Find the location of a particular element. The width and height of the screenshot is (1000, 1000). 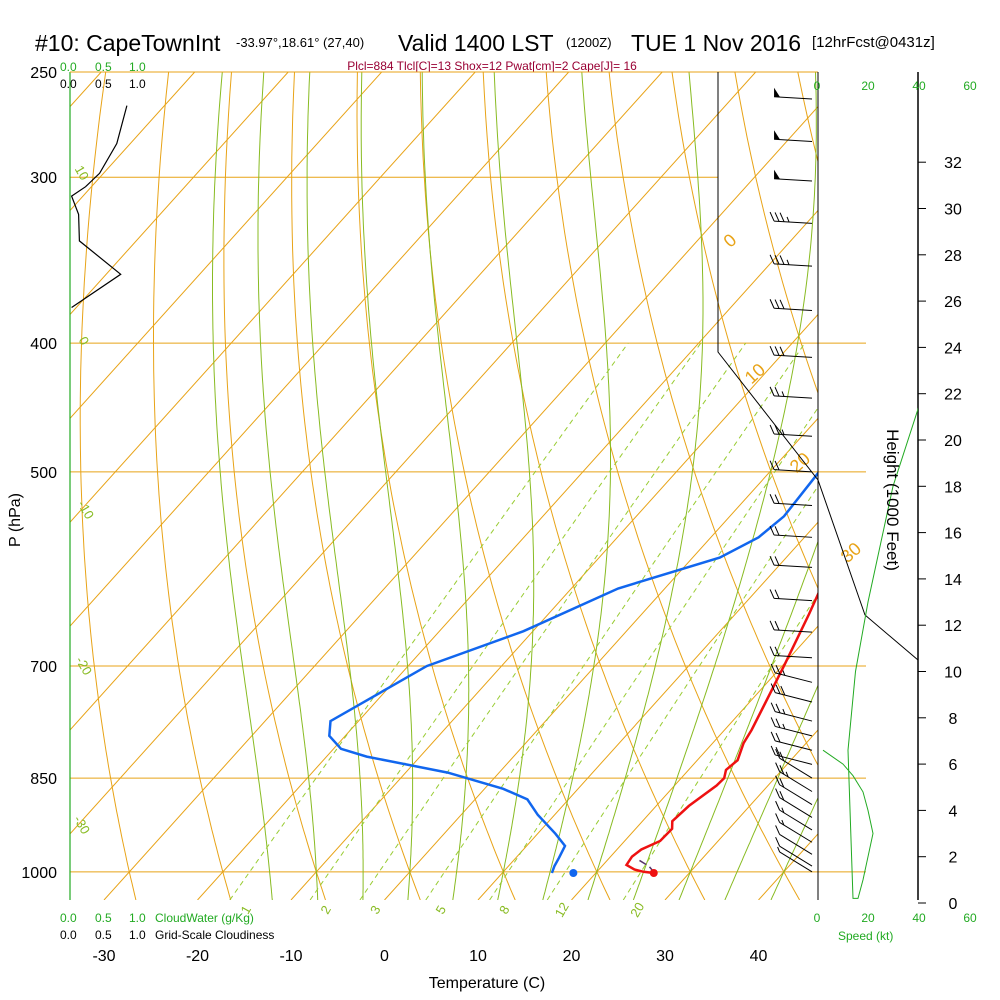

wind-speed-tick-label: 20 is located at coordinates (868, 86).